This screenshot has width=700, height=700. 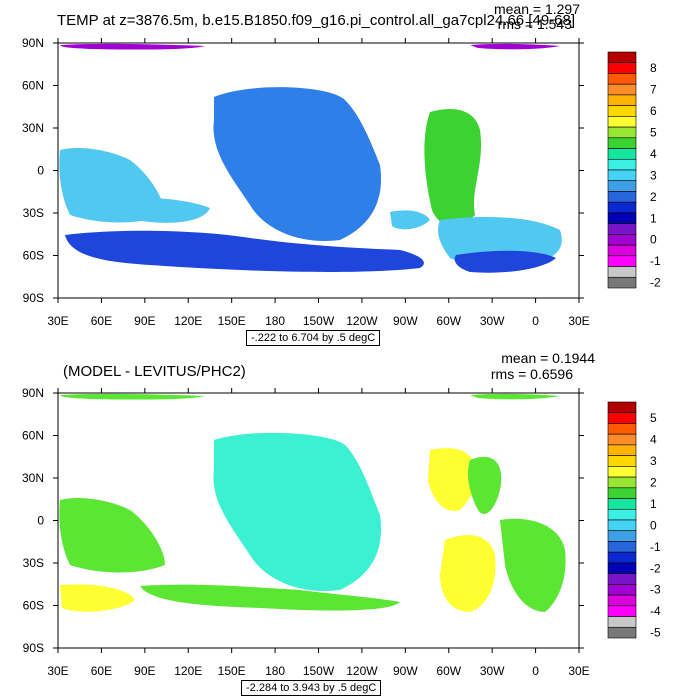 I want to click on rms-label: rms = 0.6596, so click(x=531, y=374).